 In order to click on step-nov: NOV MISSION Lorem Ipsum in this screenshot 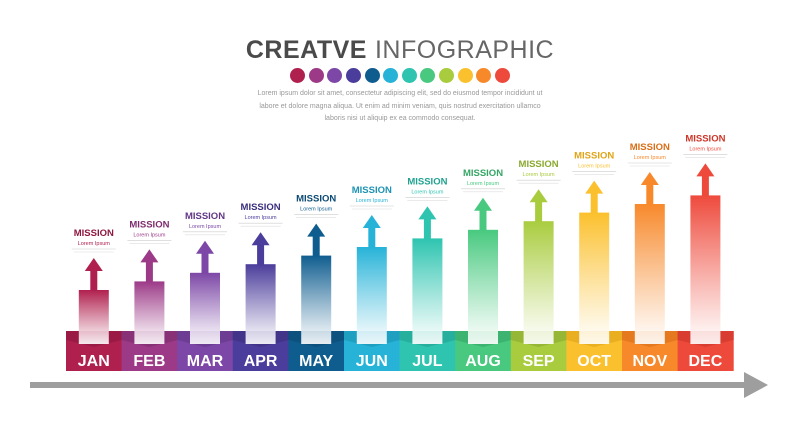, I will do `click(650, 256)`.